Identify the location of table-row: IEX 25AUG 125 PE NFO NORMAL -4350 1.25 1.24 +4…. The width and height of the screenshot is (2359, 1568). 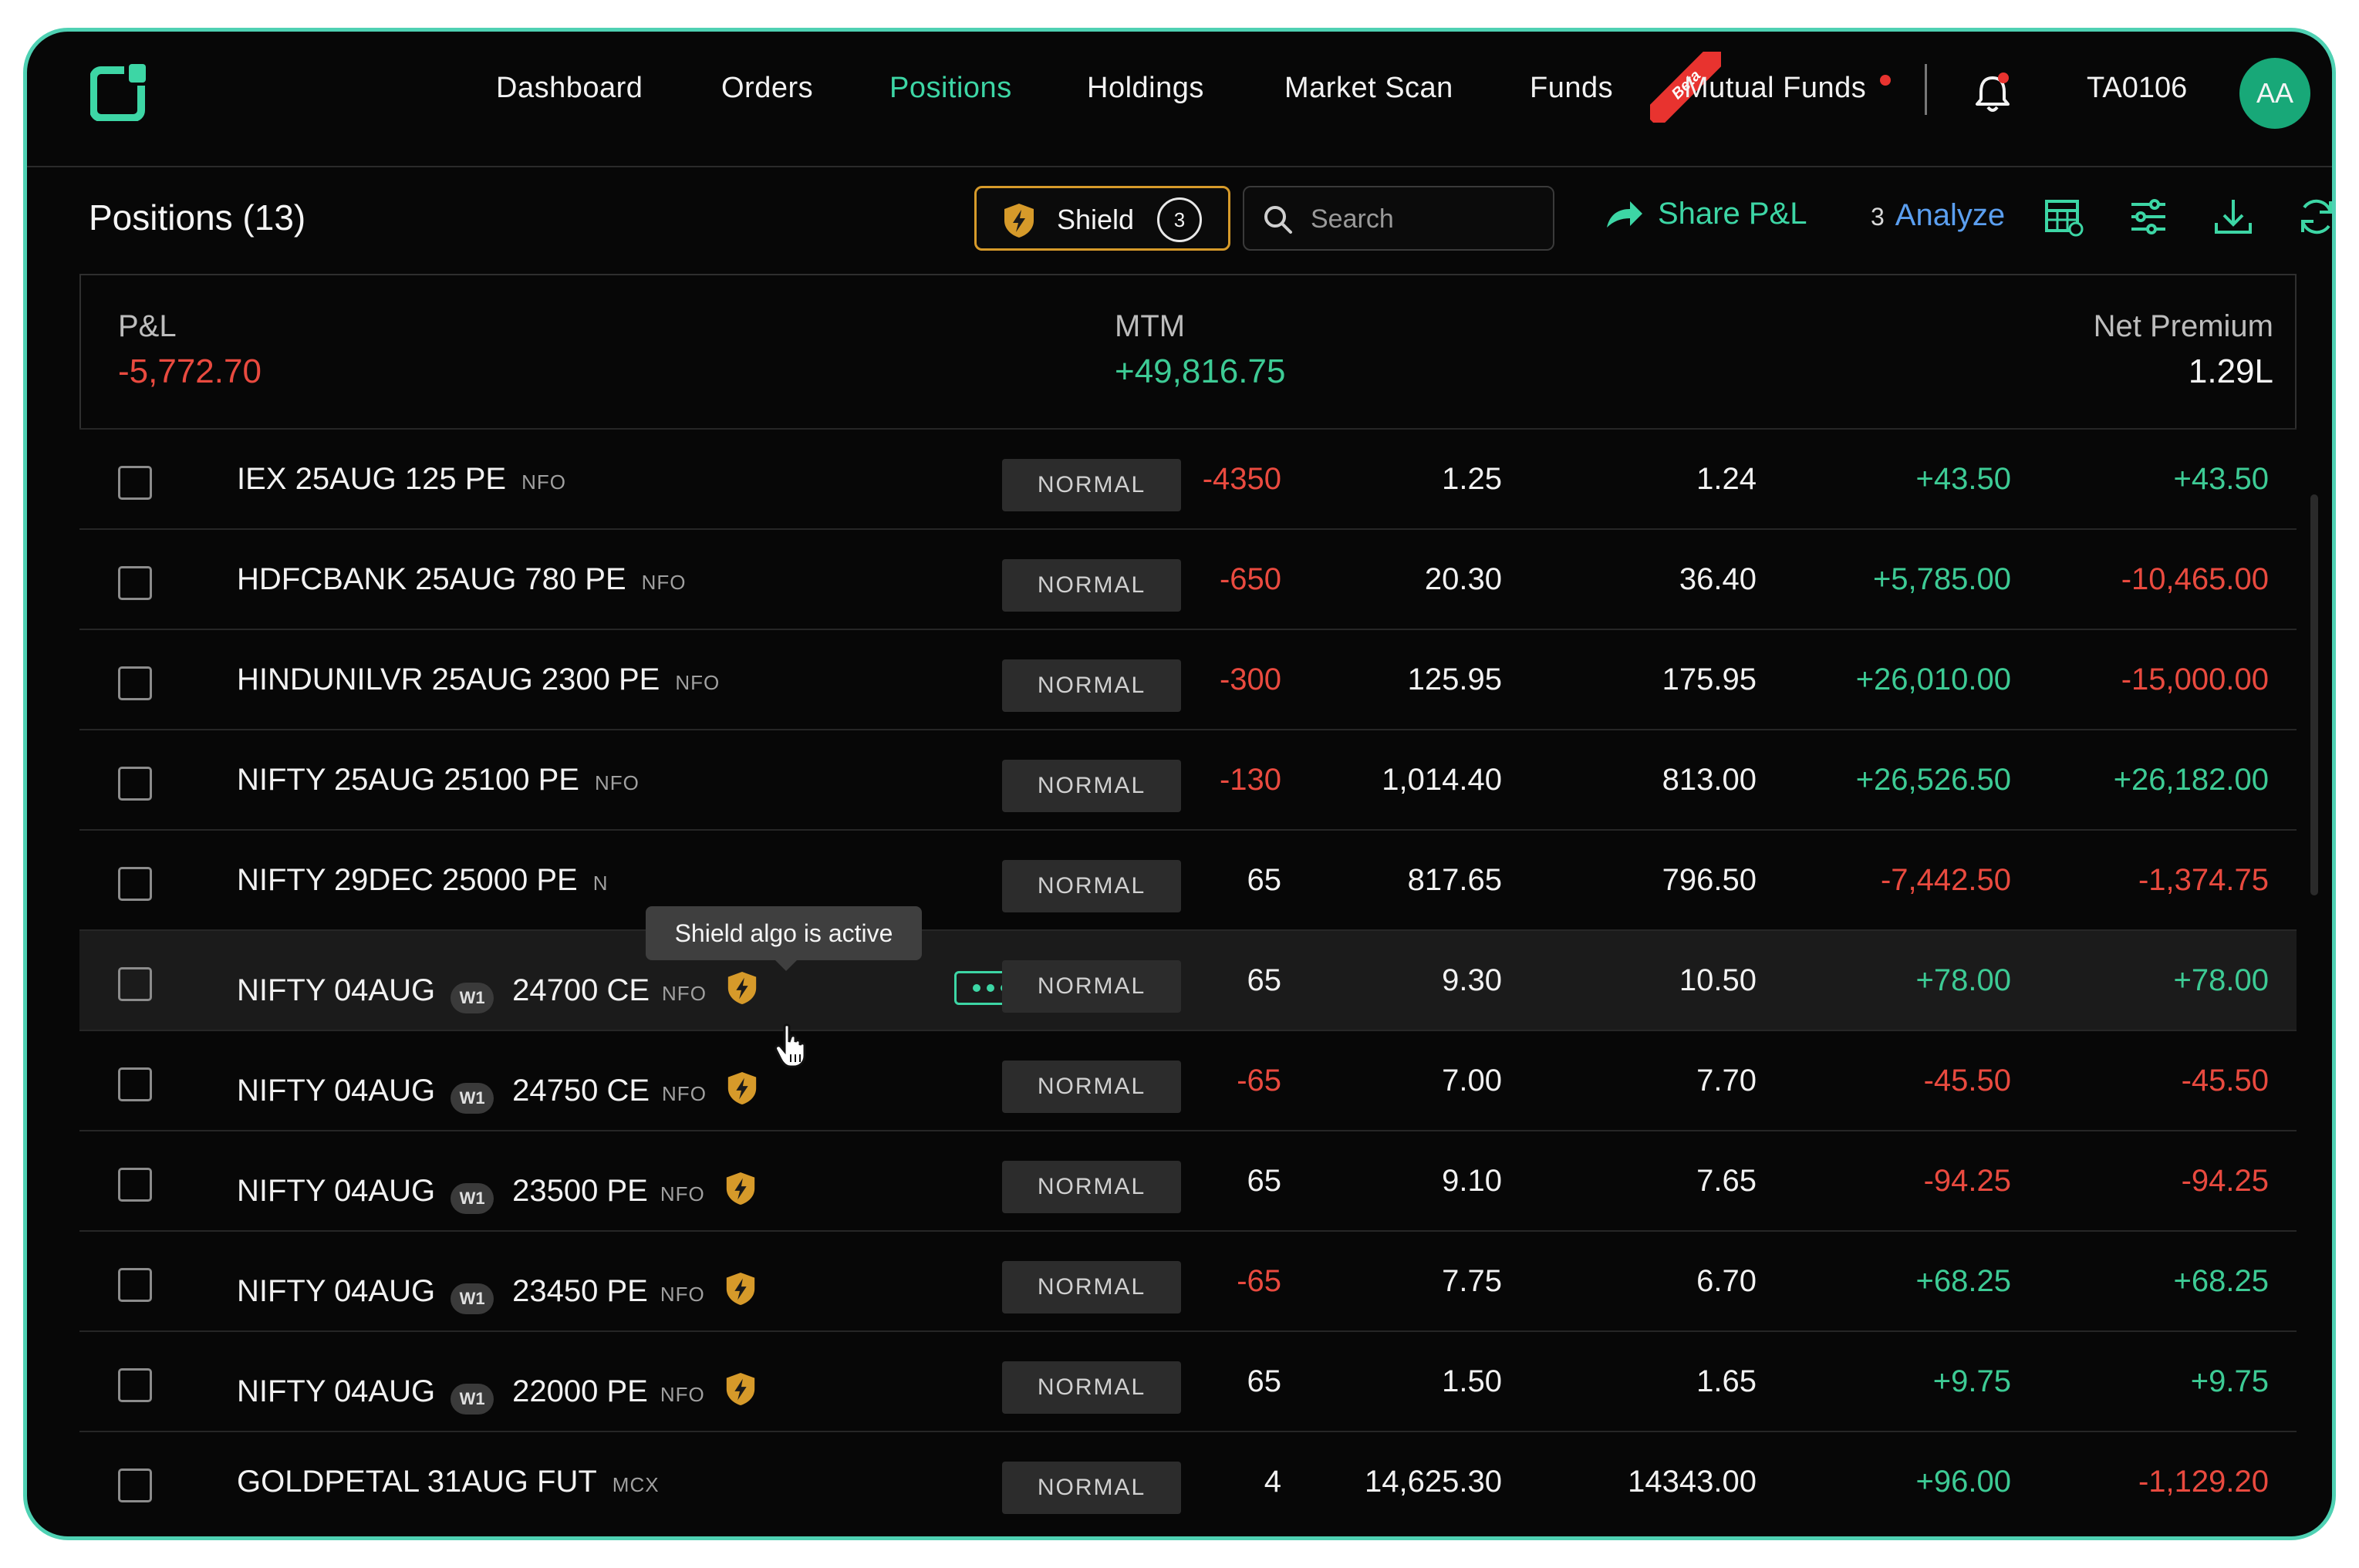
(1188, 478).